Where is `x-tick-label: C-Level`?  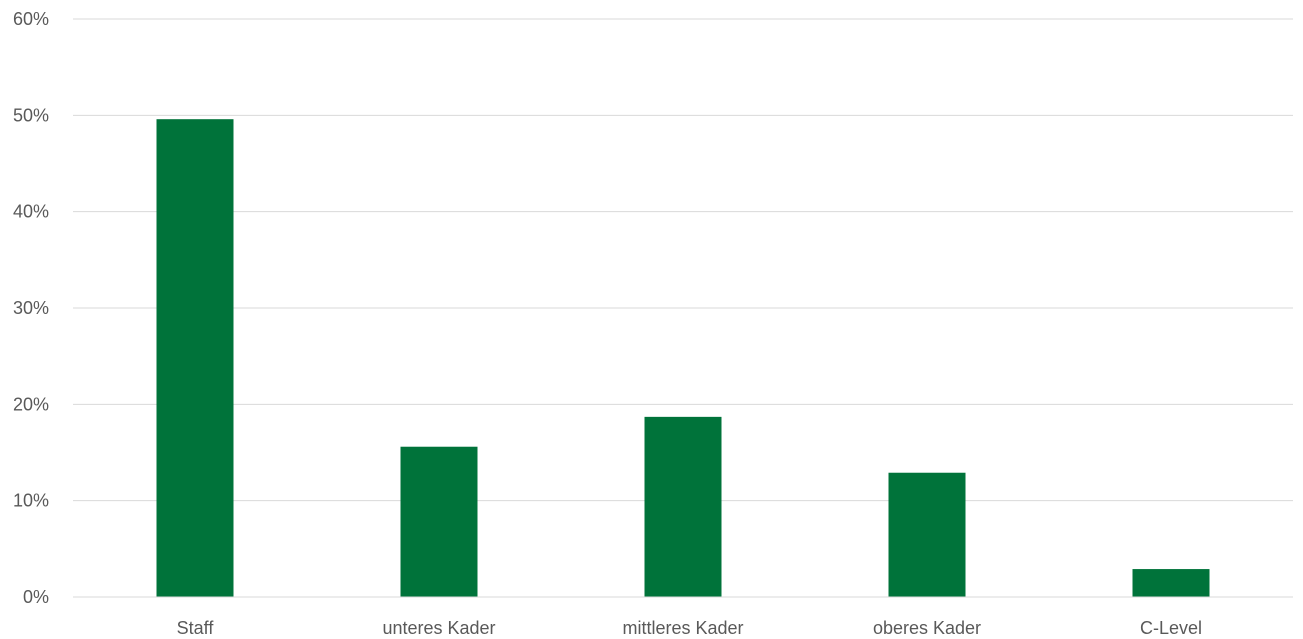 x-tick-label: C-Level is located at coordinates (1171, 628).